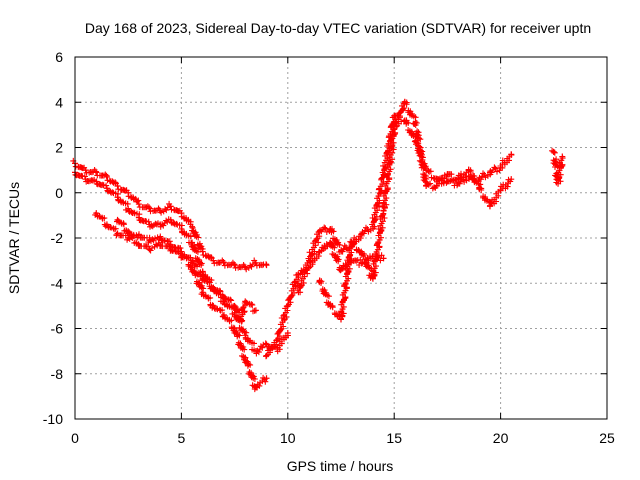 This screenshot has height=480, width=640. What do you see at coordinates (501, 438) in the screenshot?
I see `x-tick-label: 20` at bounding box center [501, 438].